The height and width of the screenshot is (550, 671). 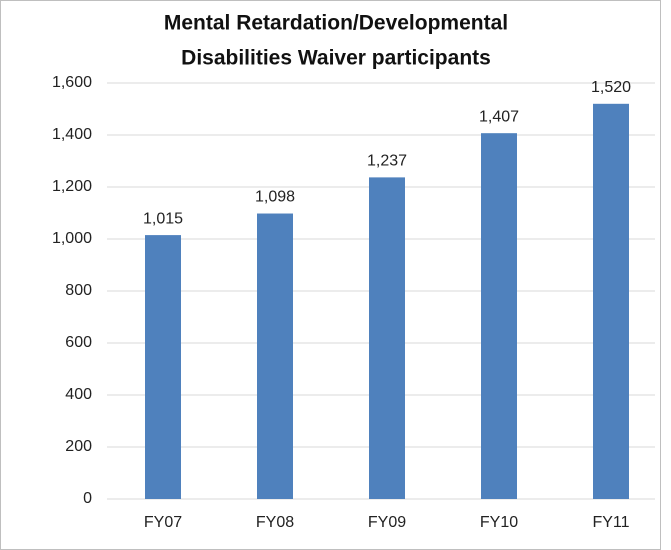 What do you see at coordinates (163, 522) in the screenshot?
I see `x-tick-label: FY07` at bounding box center [163, 522].